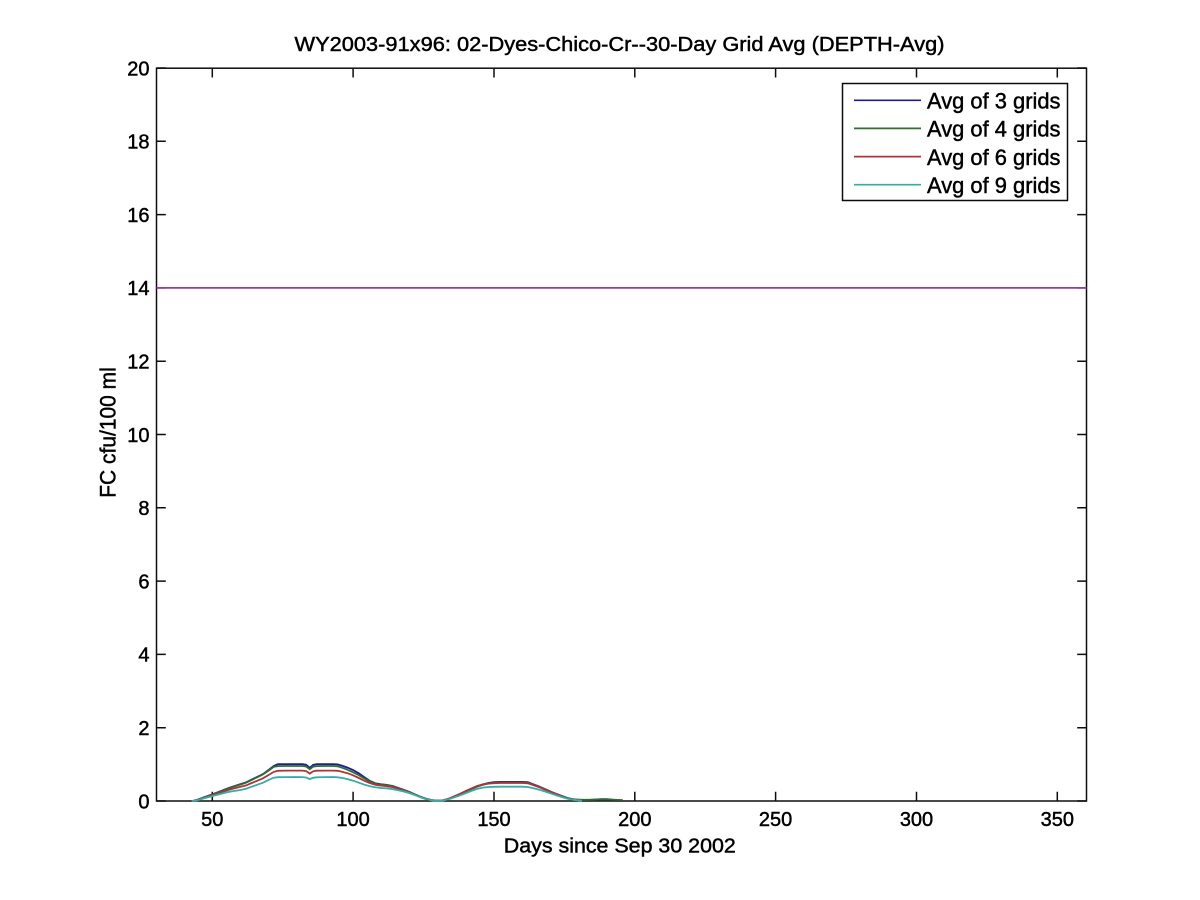 The image size is (1200, 900). Describe the element at coordinates (138, 363) in the screenshot. I see `svg-text: 12` at that location.